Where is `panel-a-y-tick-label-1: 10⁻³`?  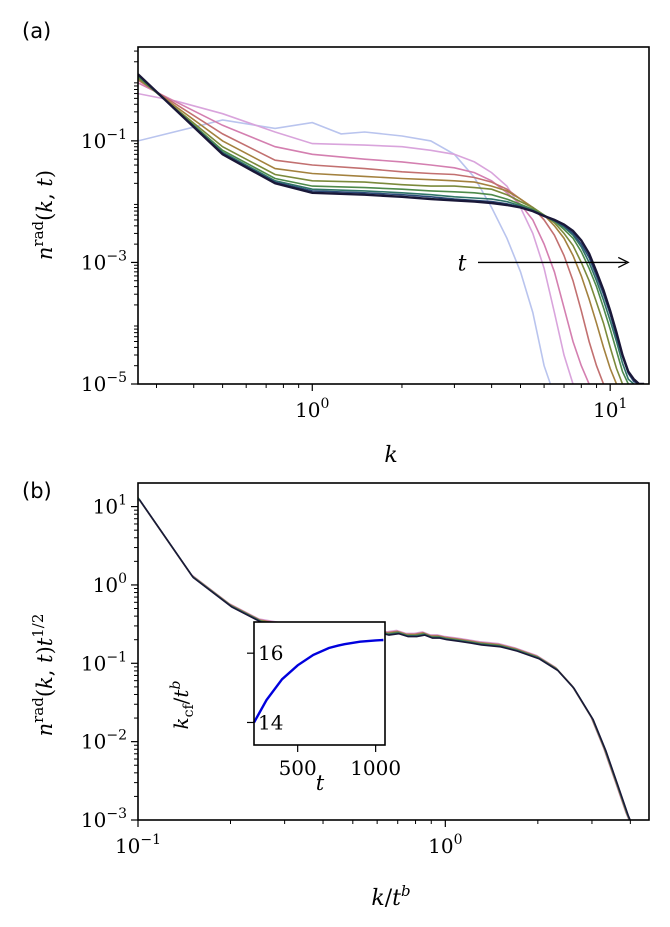 panel-a-y-tick-label-1: 10⁻³ is located at coordinates (104, 261).